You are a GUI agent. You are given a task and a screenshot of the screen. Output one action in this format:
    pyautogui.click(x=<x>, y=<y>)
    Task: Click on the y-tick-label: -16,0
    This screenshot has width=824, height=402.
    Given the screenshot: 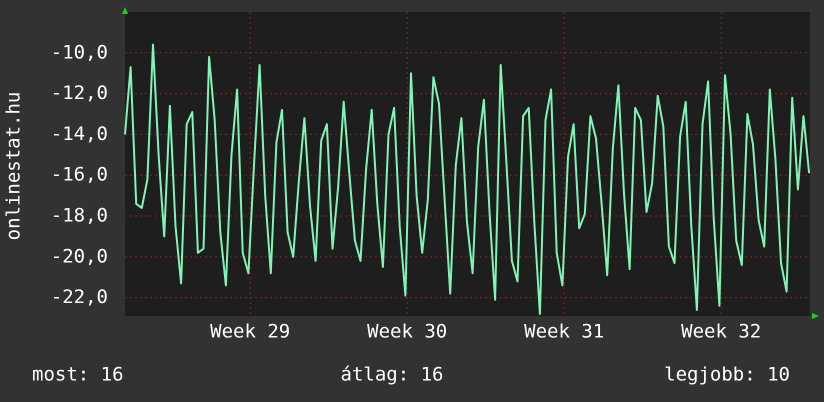 What is the action you would take?
    pyautogui.click(x=79, y=175)
    